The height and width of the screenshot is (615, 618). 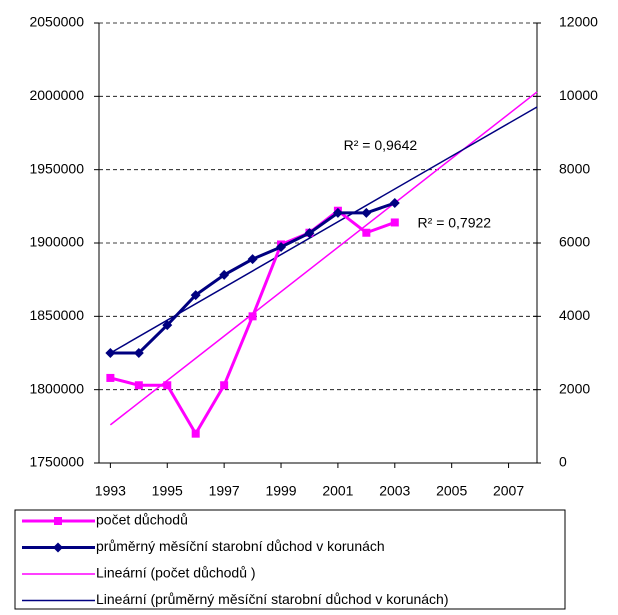 What do you see at coordinates (167, 491) in the screenshot?
I see `x-tick-label: 1995` at bounding box center [167, 491].